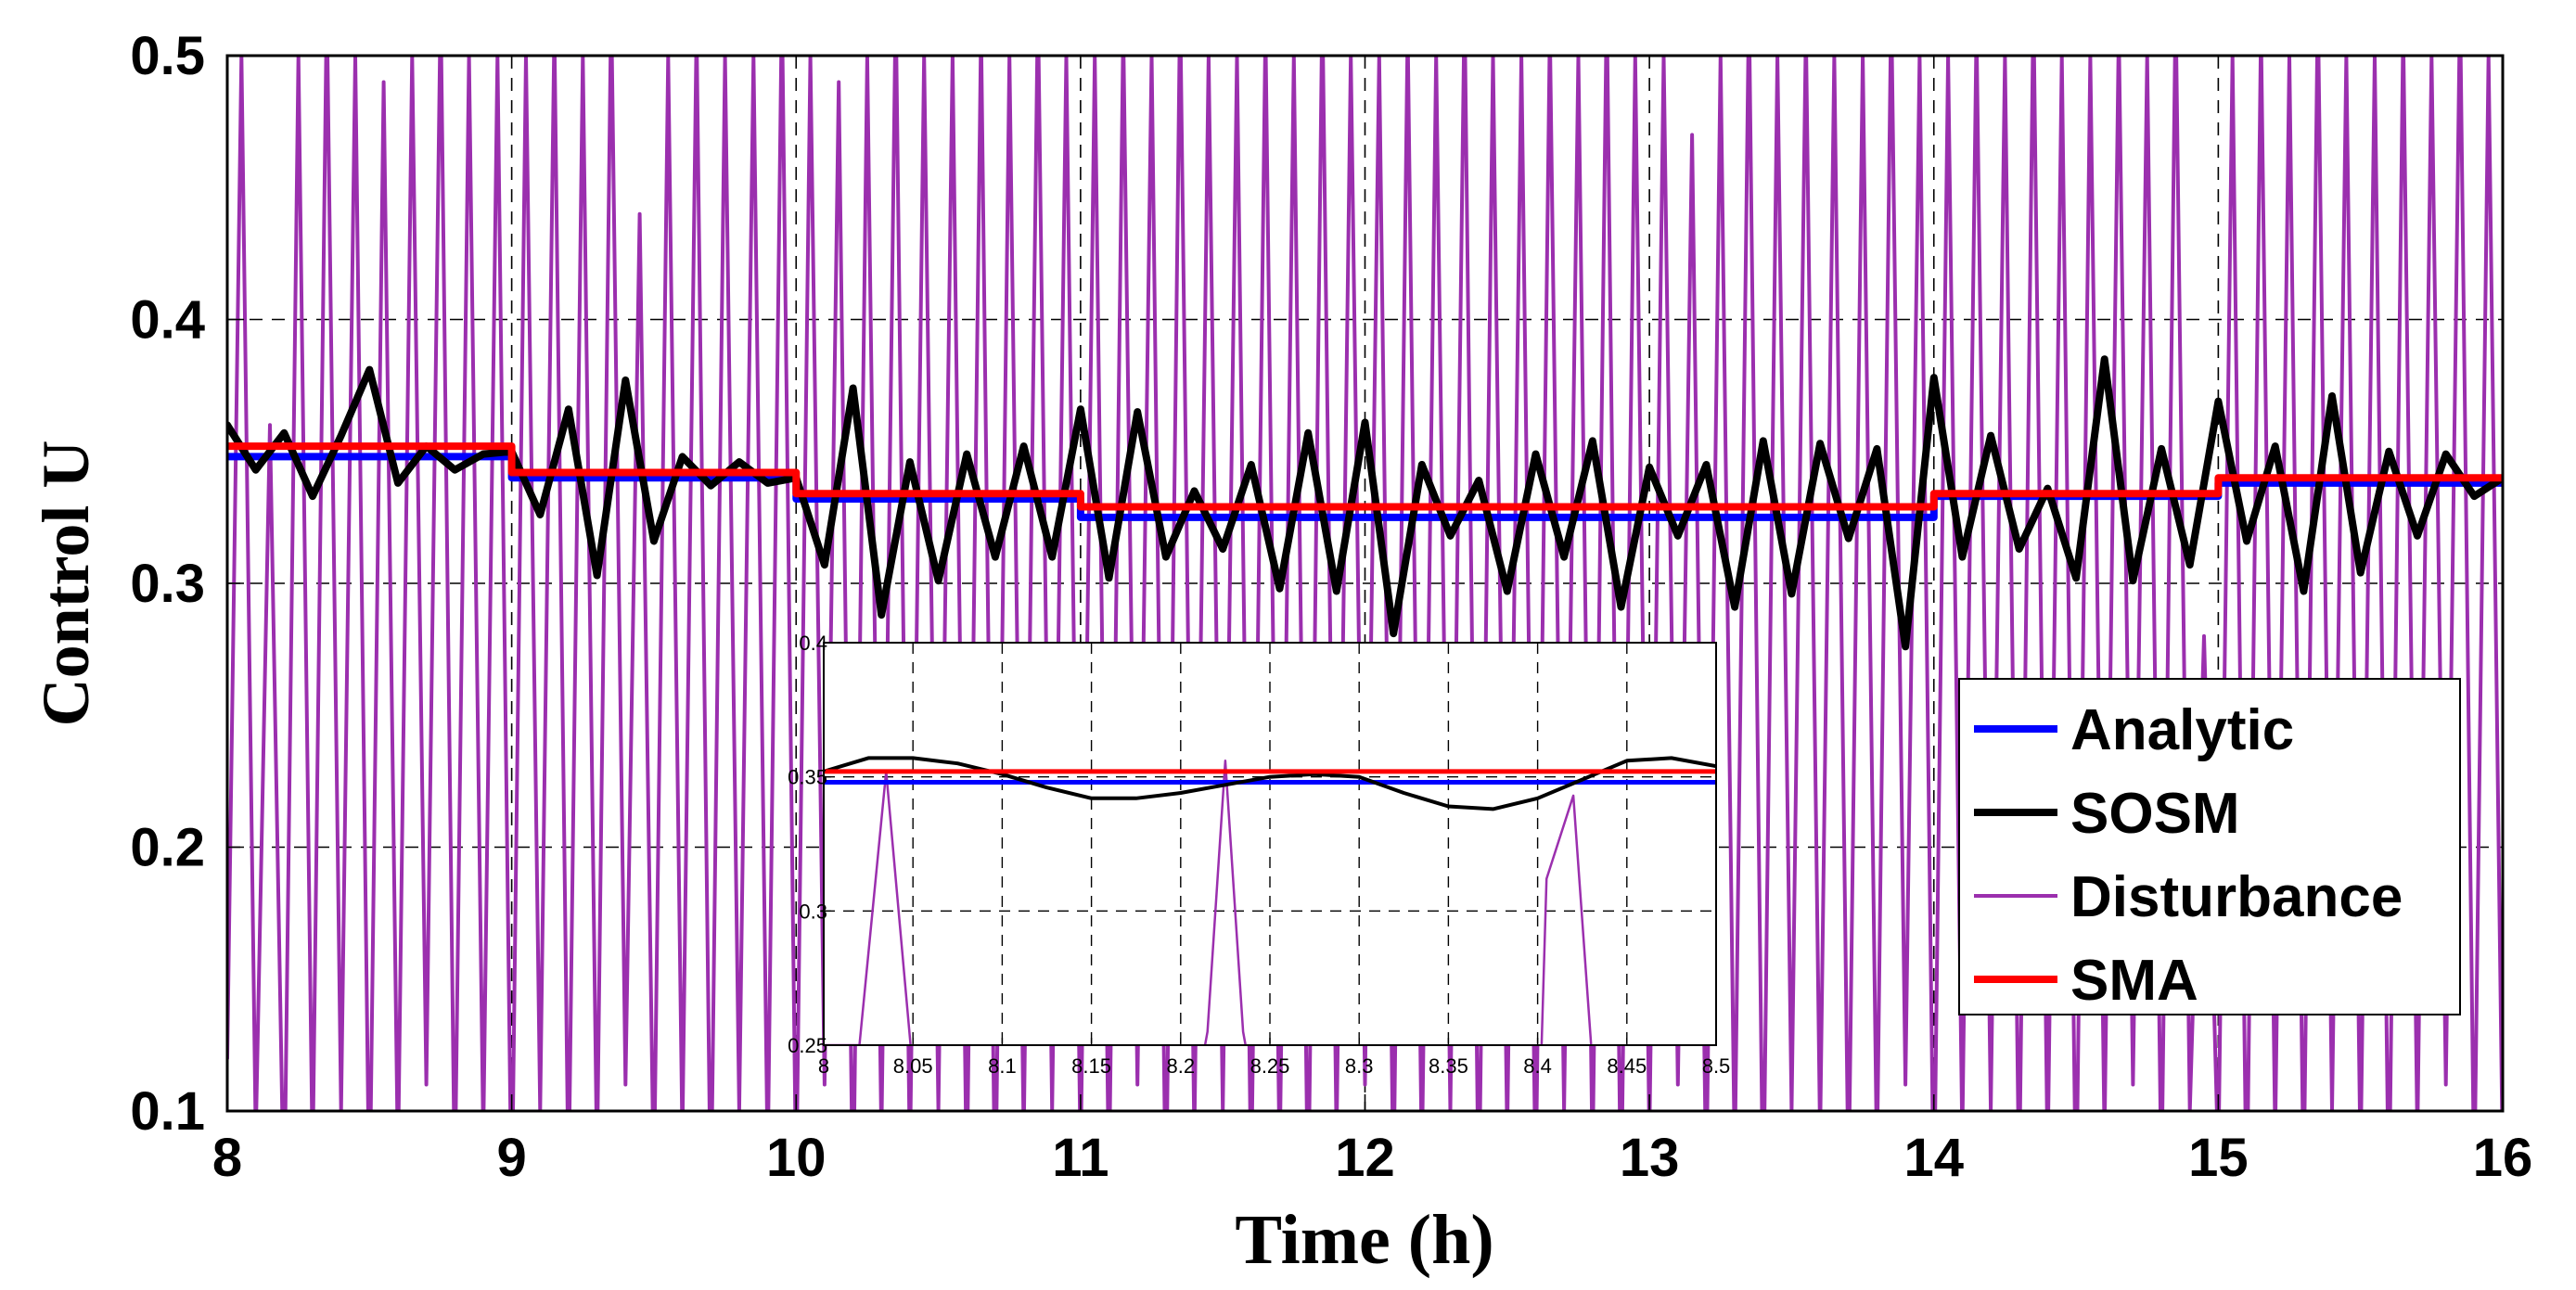  Describe the element at coordinates (227, 1158) in the screenshot. I see `x-tick-label: 8` at that location.